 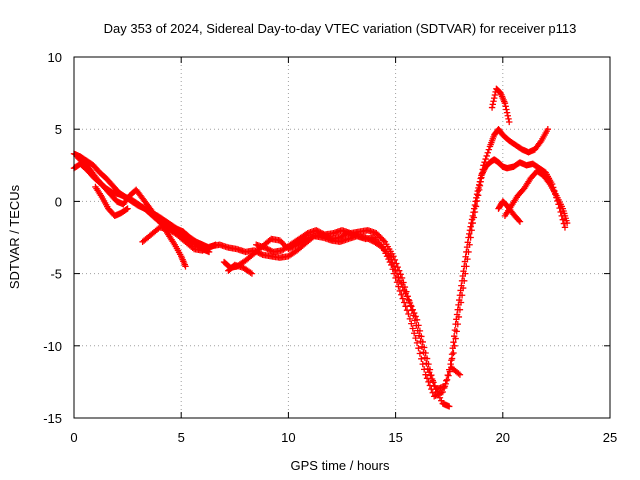 What do you see at coordinates (610, 437) in the screenshot?
I see `x-tick-label: 25` at bounding box center [610, 437].